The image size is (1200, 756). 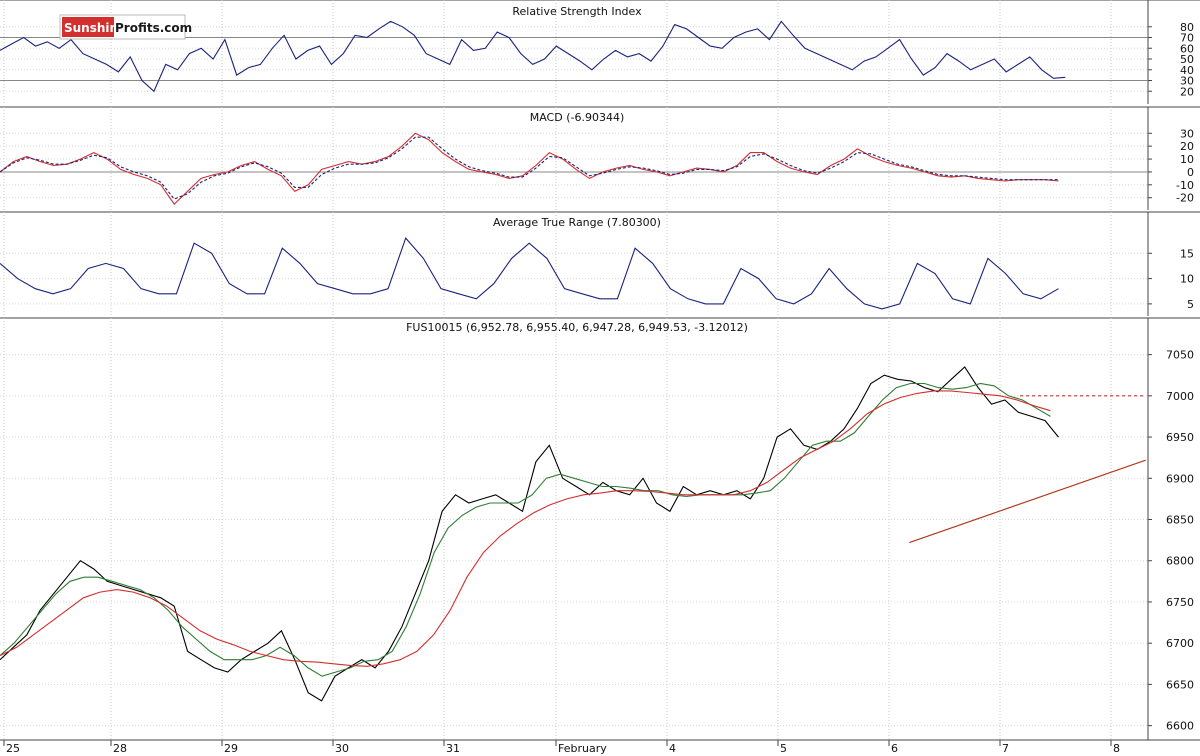 What do you see at coordinates (1180, 355) in the screenshot?
I see `y-tick-label: 7050` at bounding box center [1180, 355].